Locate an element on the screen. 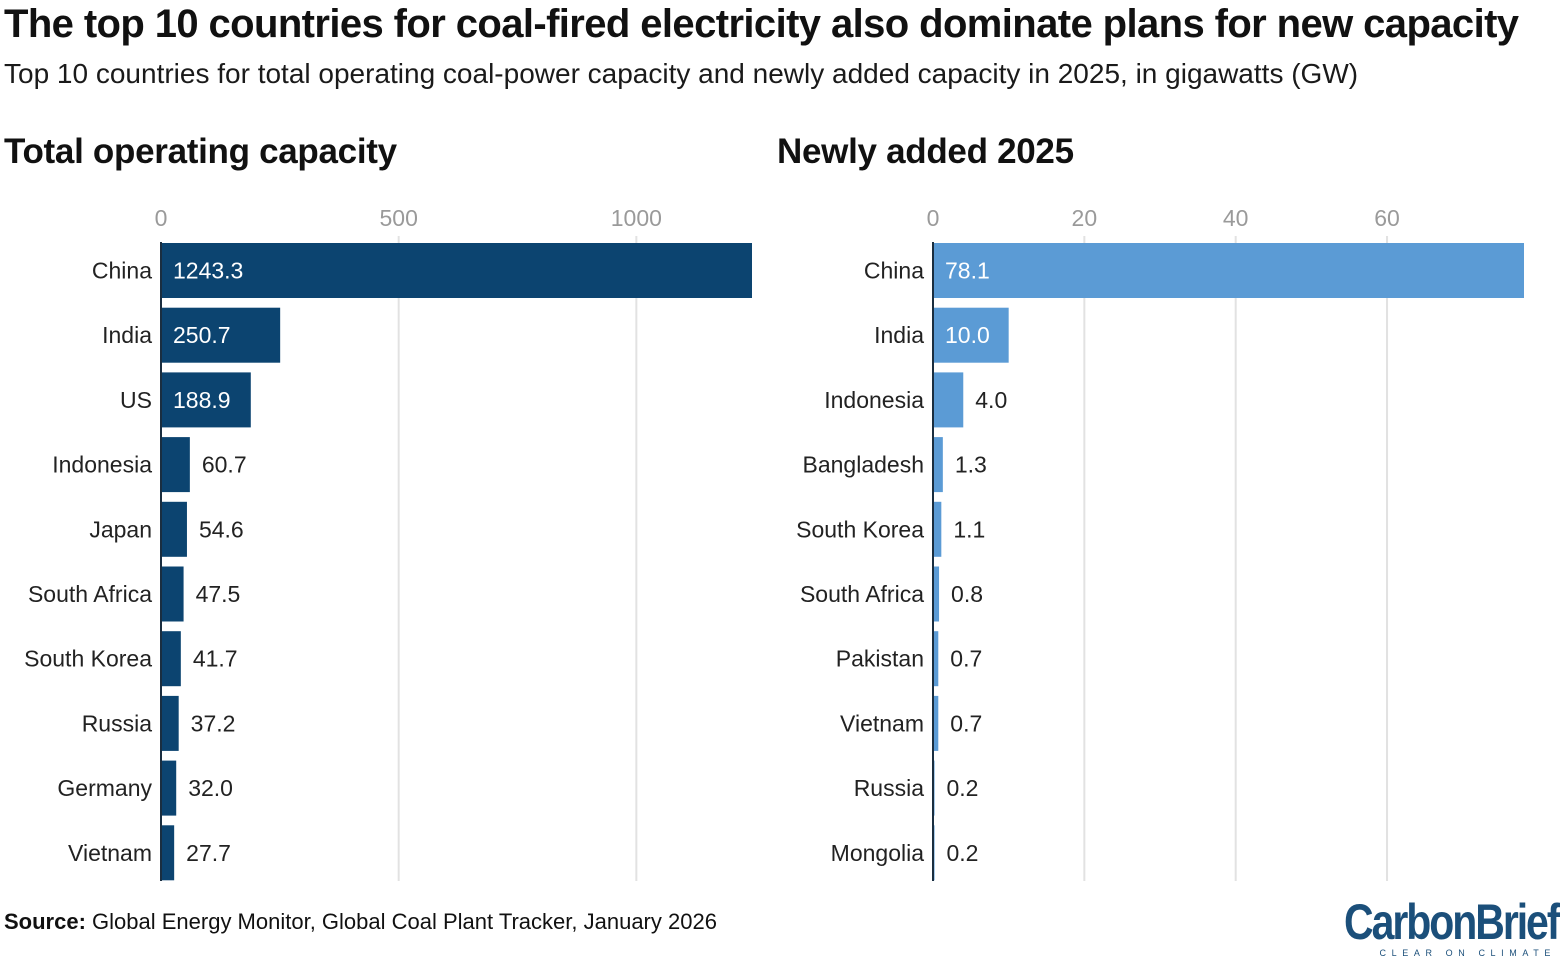  x-tick-label: 60 is located at coordinates (1387, 218).